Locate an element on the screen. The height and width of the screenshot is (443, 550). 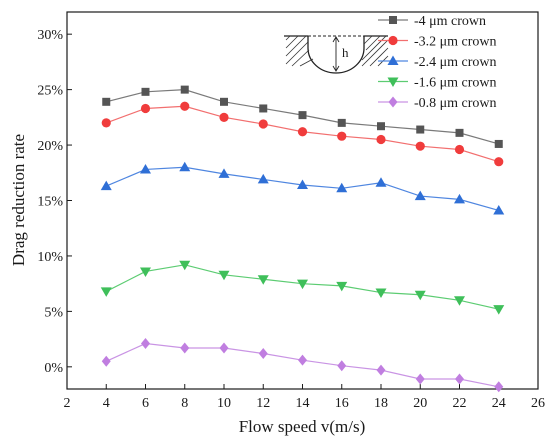
x-tick-label: 4 is located at coordinates (106, 403).